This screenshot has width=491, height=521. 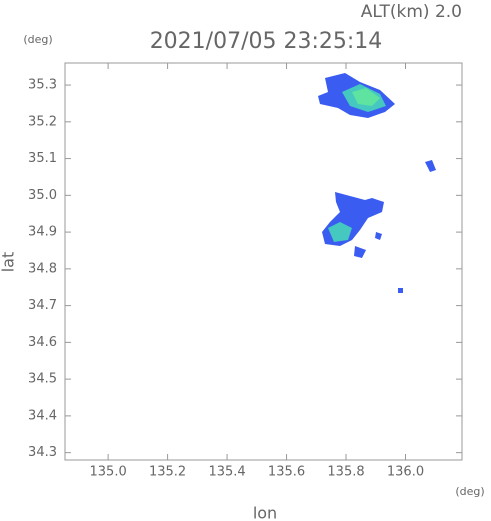 I want to click on x-tick-label: 135.2, so click(x=167, y=472).